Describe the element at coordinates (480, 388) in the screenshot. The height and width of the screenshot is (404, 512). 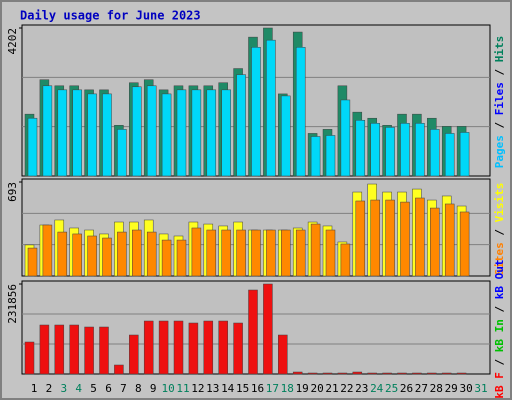
I see `x-tick-label: 31` at that location.